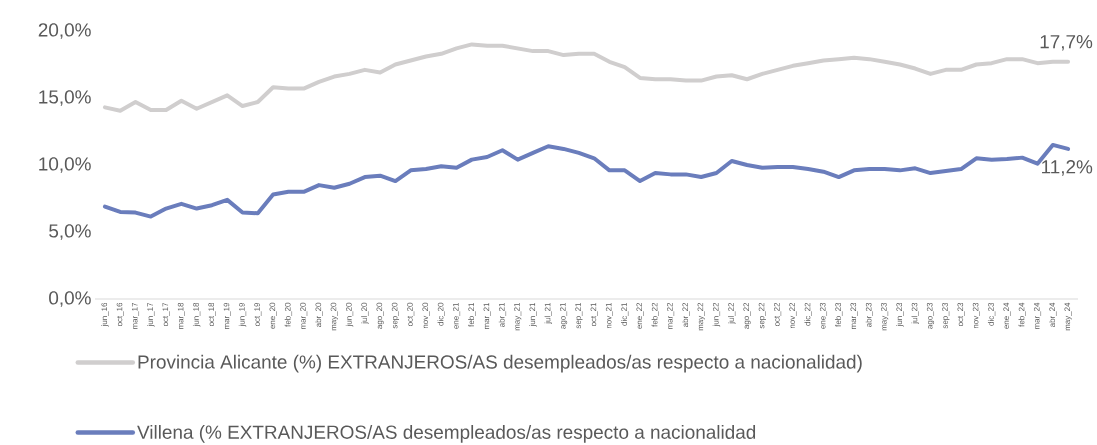  Describe the element at coordinates (500, 363) in the screenshot. I see `legend-label: Provincia Alicante (%) EXTRANJEROS/AS desempleados/as respecto a nacionalidad)` at that location.